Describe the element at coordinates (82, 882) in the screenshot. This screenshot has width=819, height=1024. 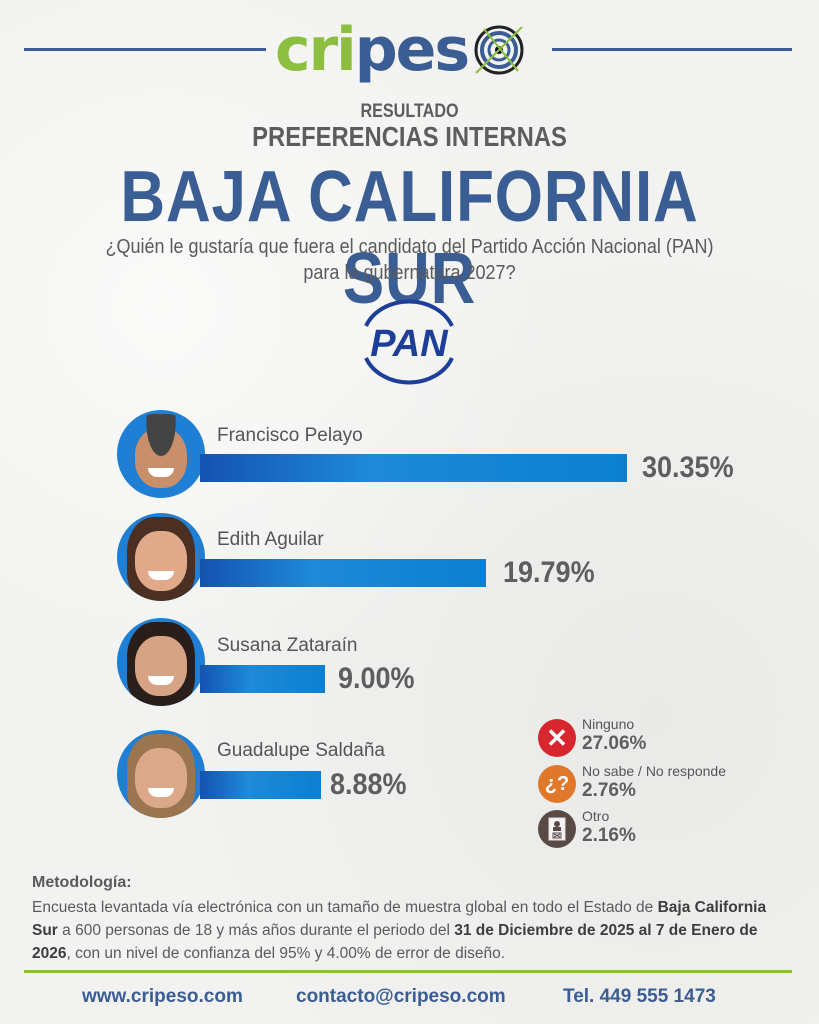
I see `methodology-title: Metodología:` at that location.